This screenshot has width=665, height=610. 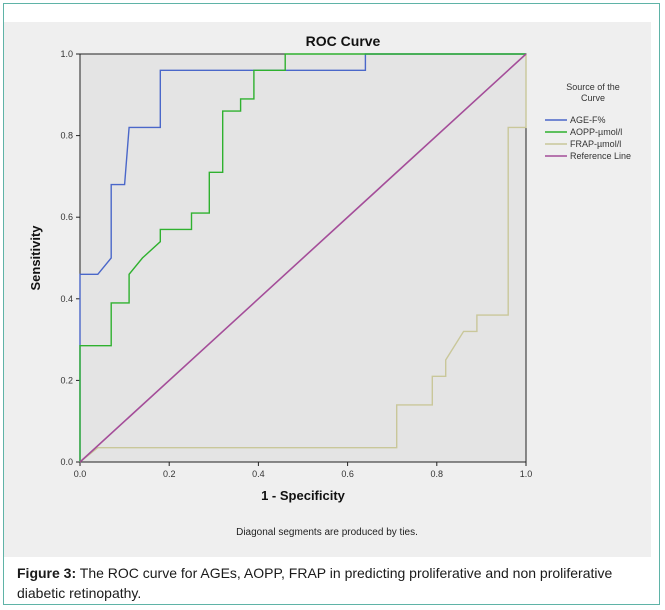 What do you see at coordinates (80, 474) in the screenshot?
I see `x-tick-label: 0.0` at bounding box center [80, 474].